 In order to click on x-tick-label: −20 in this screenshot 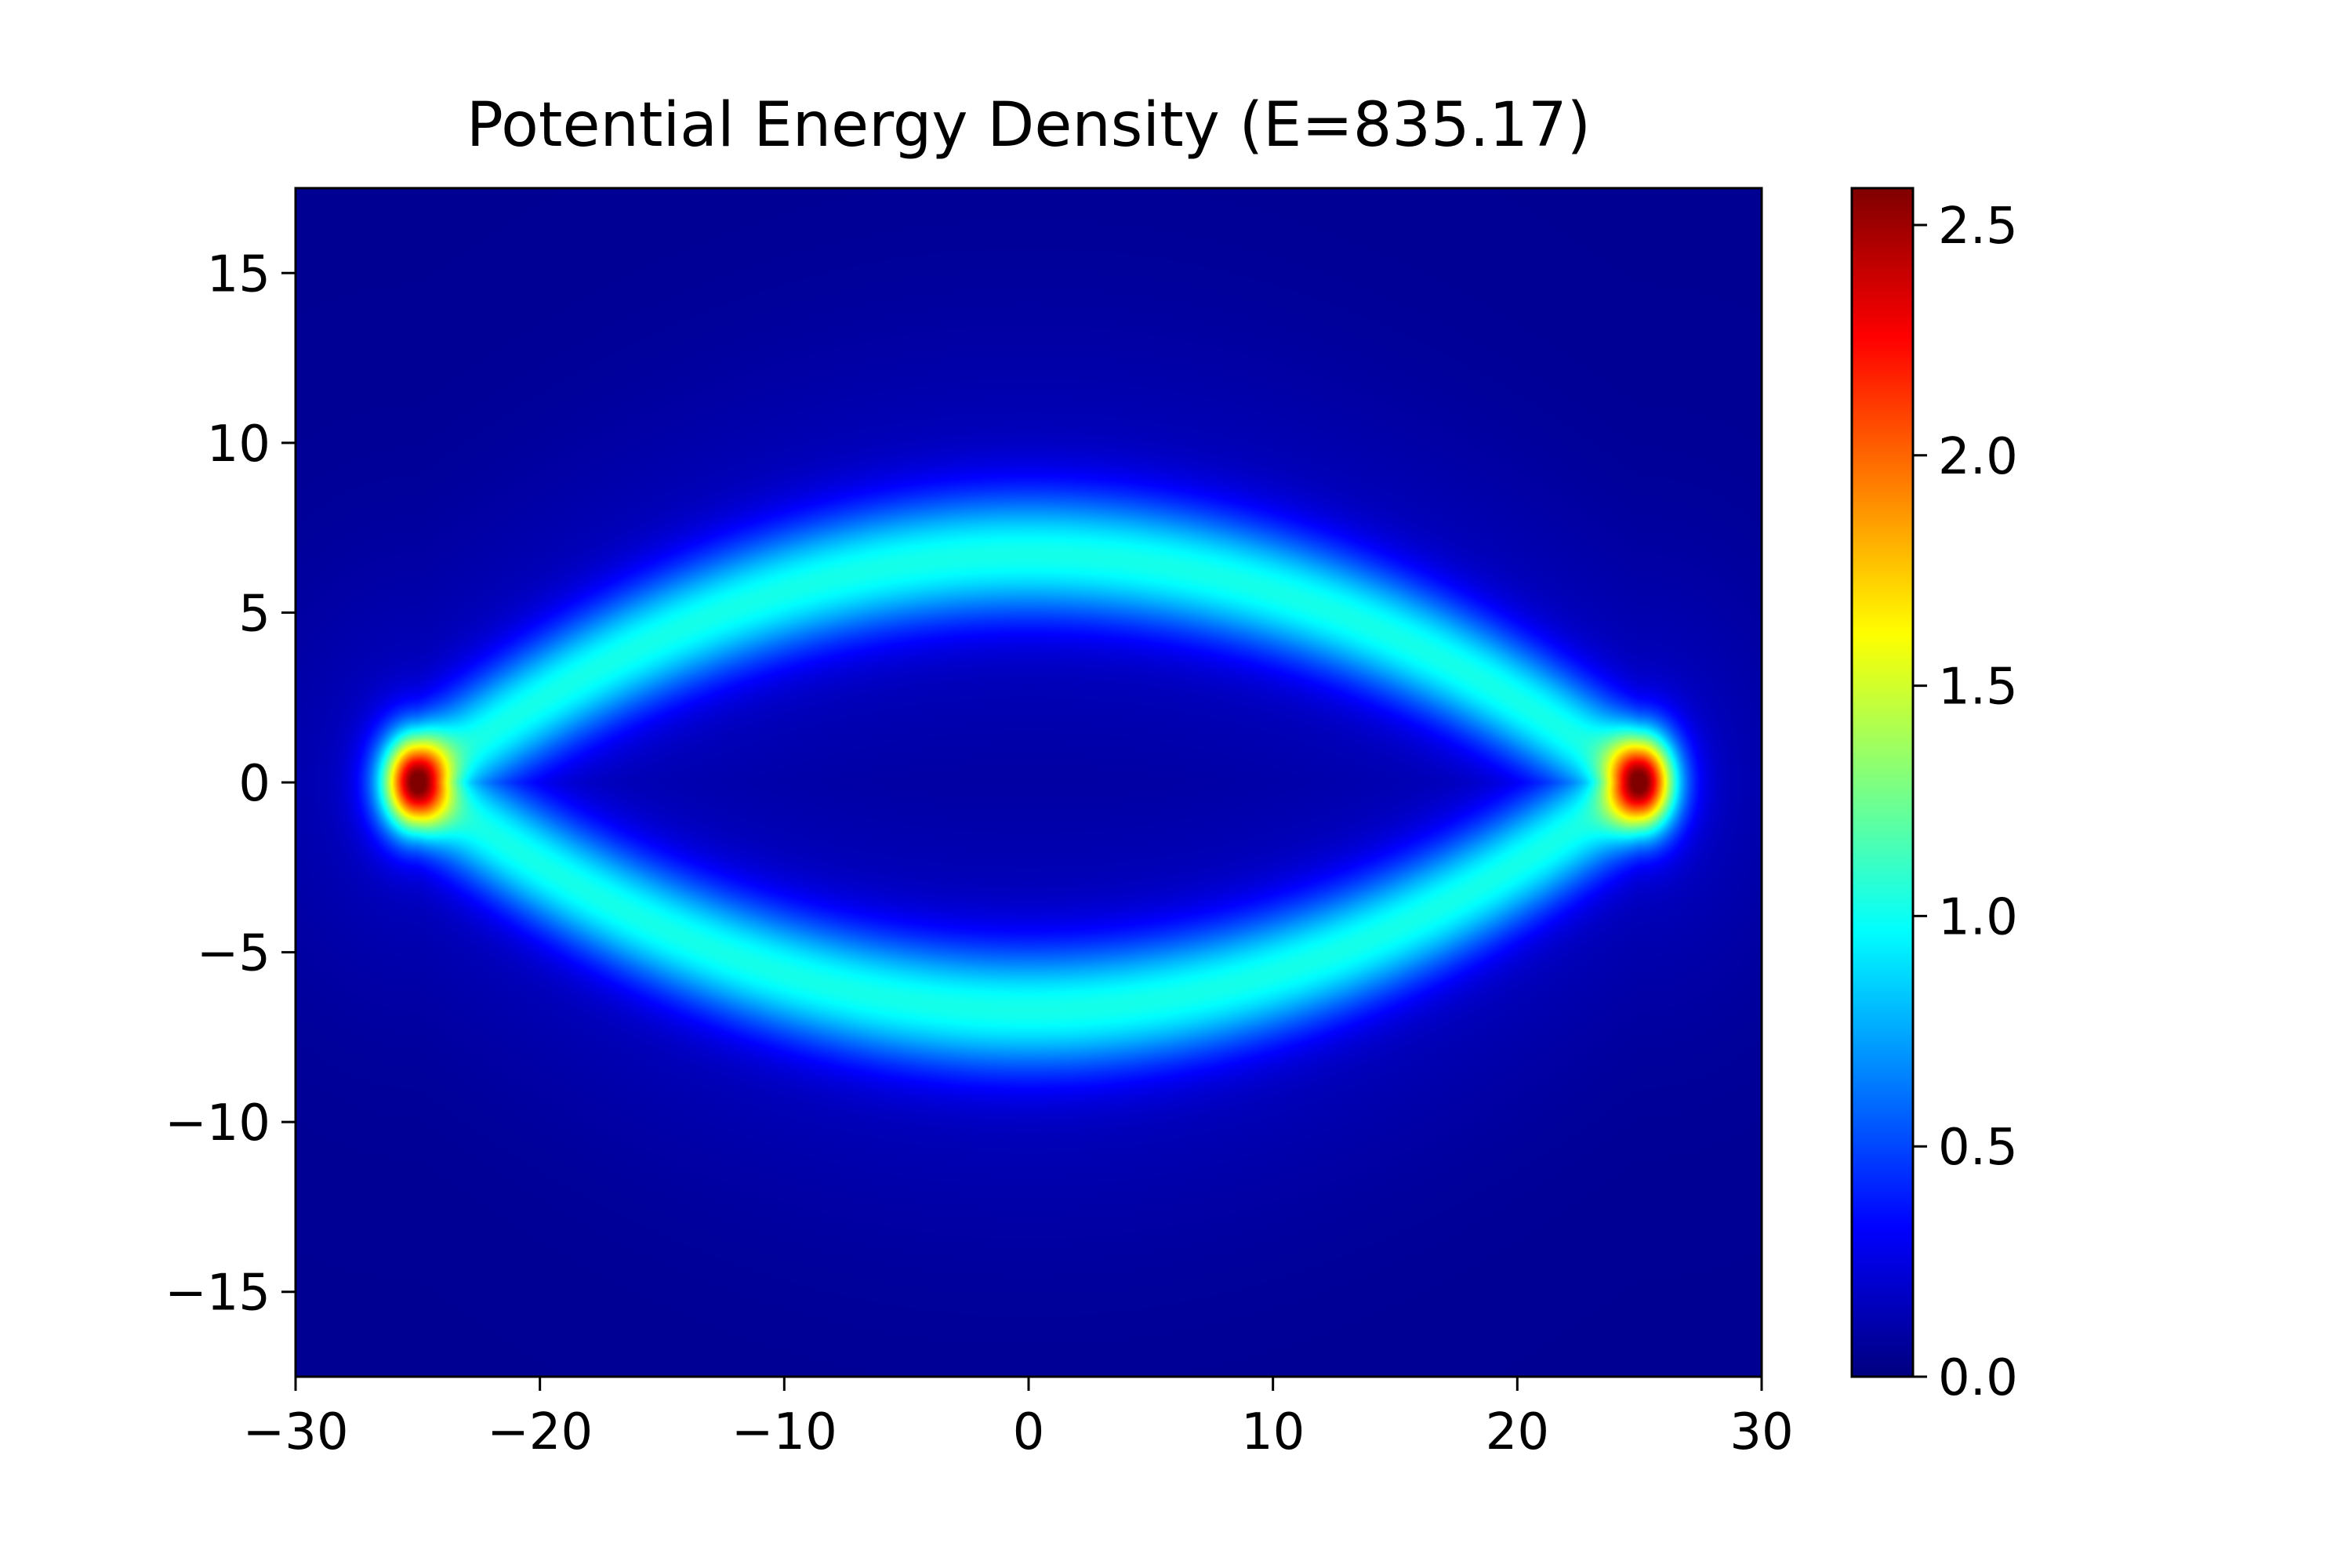, I will do `click(540, 1432)`.